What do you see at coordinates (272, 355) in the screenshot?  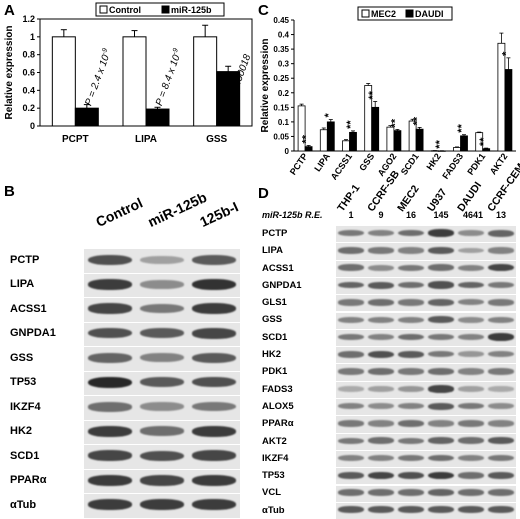 I see `blot-row-label: HK2` at bounding box center [272, 355].